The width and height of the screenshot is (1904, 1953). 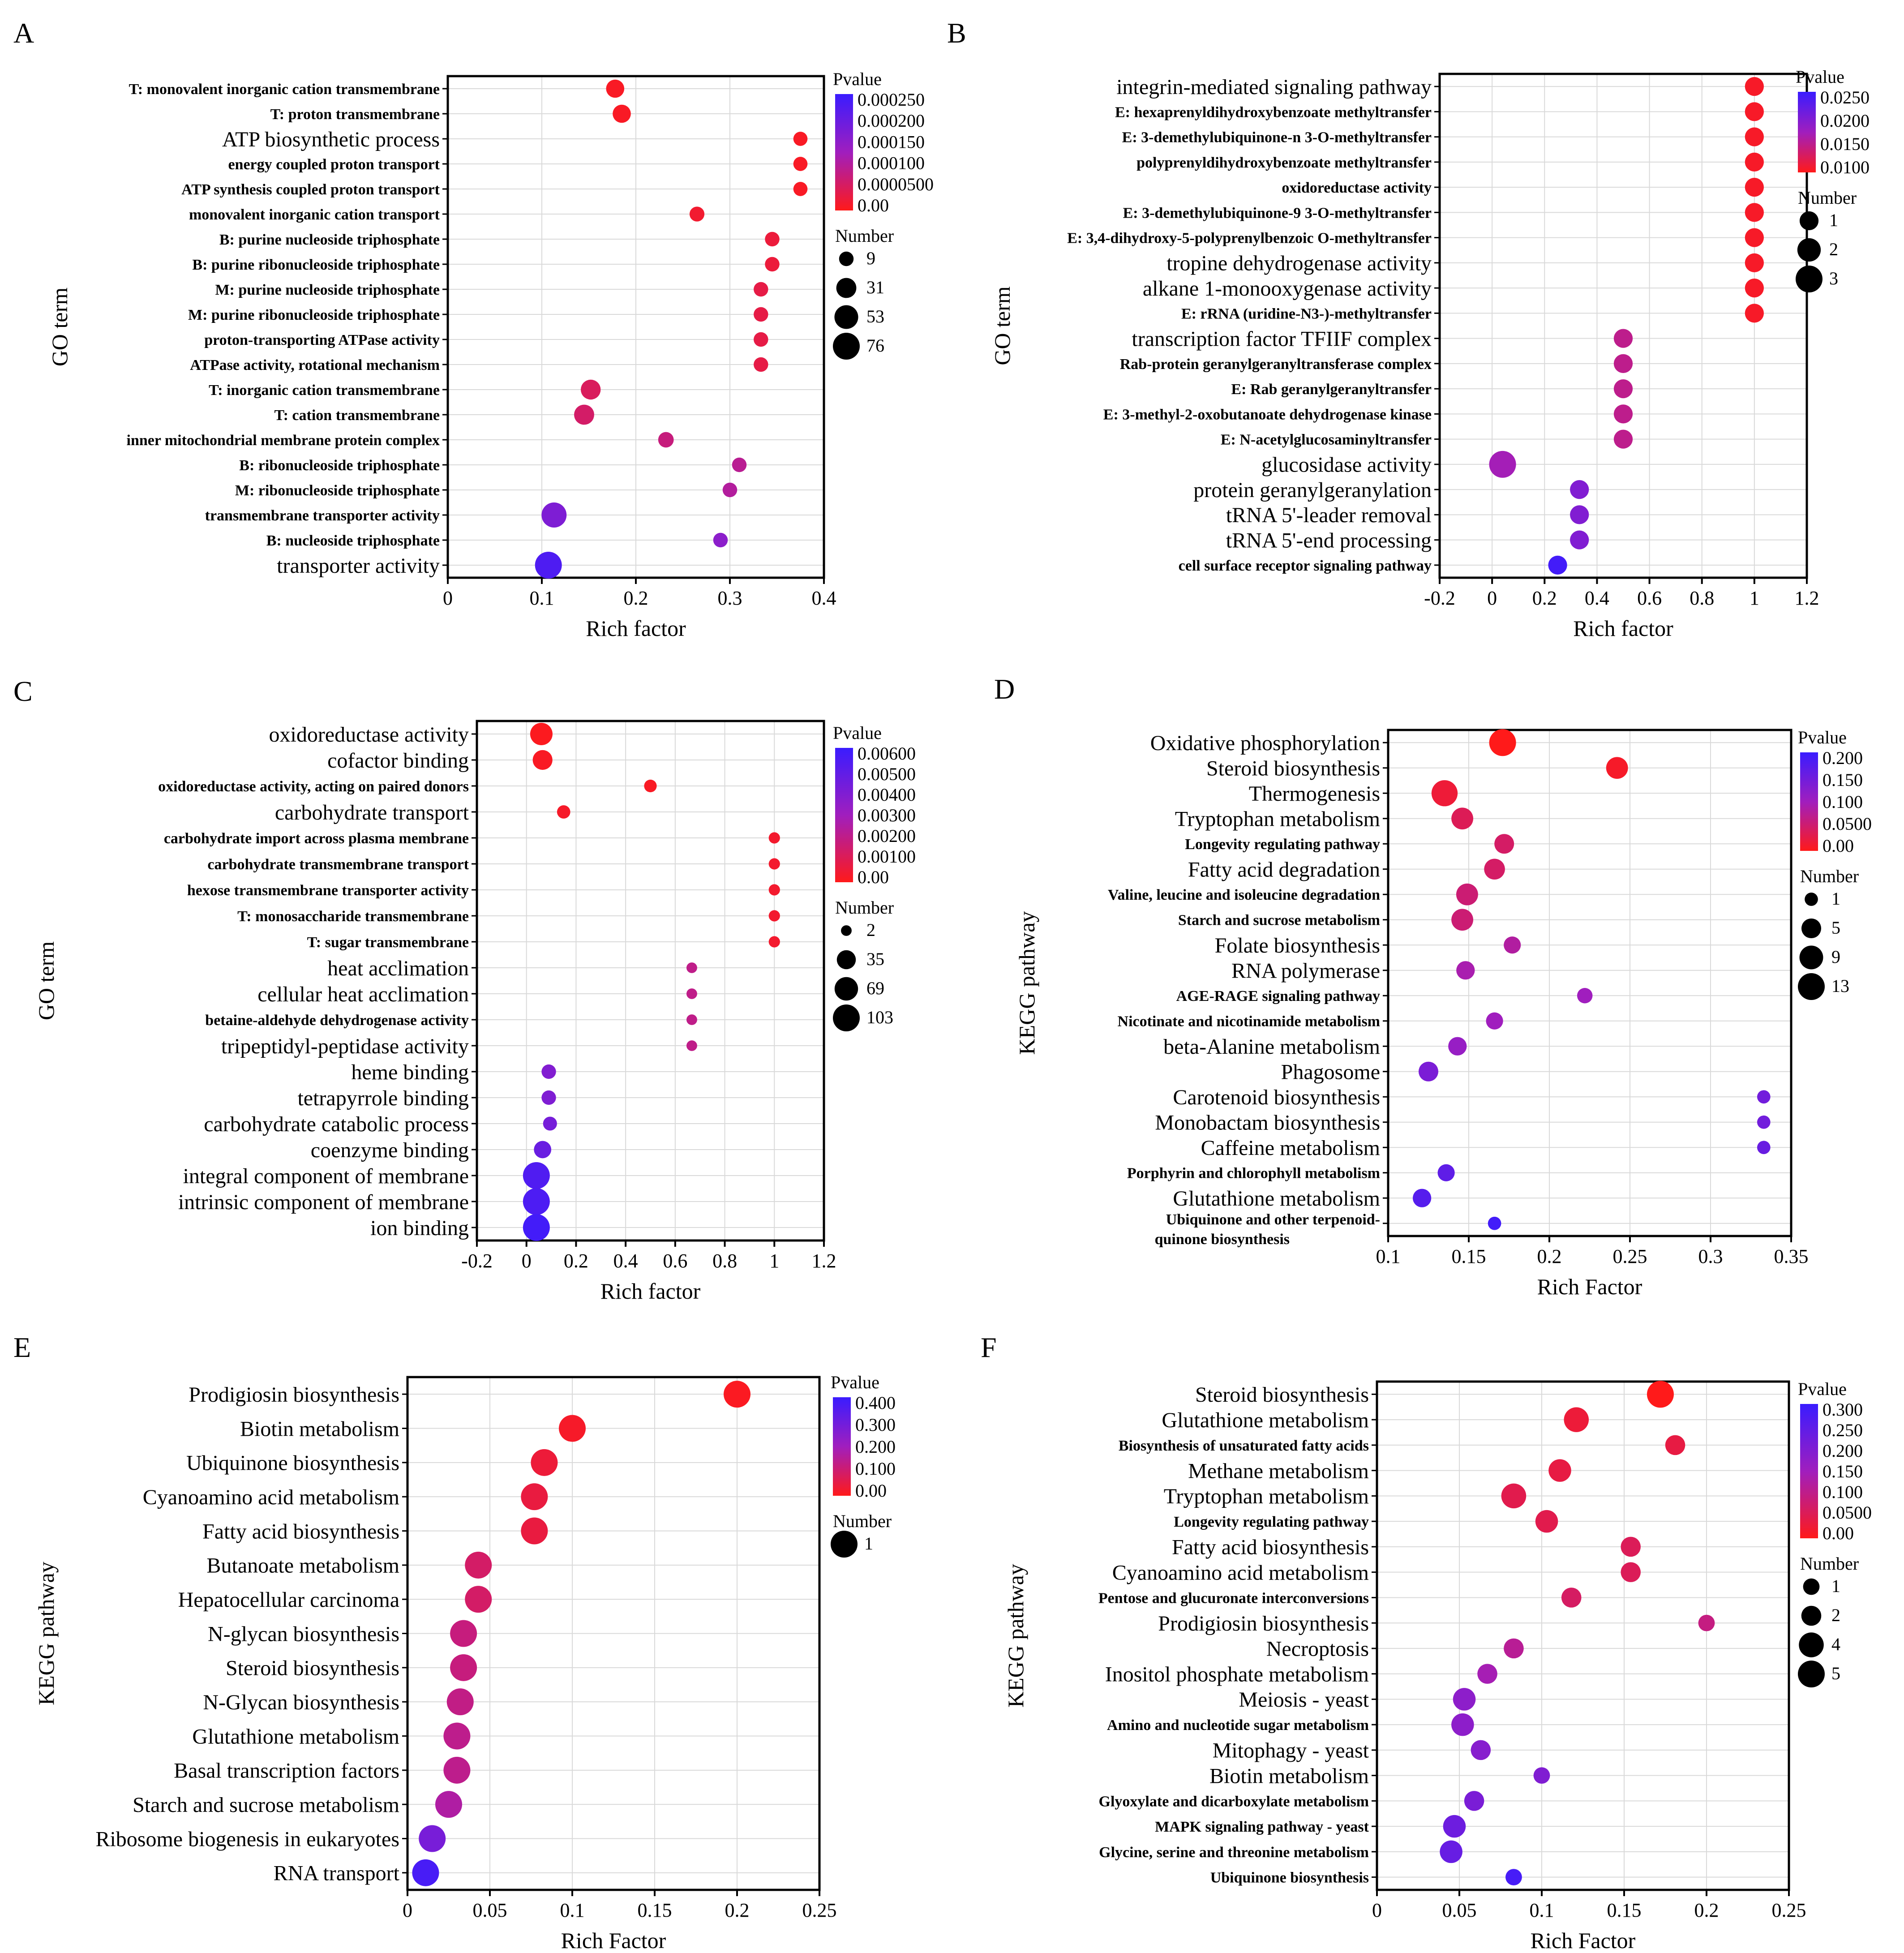 I want to click on panel-e-number-legend-label: 1, so click(x=869, y=1543).